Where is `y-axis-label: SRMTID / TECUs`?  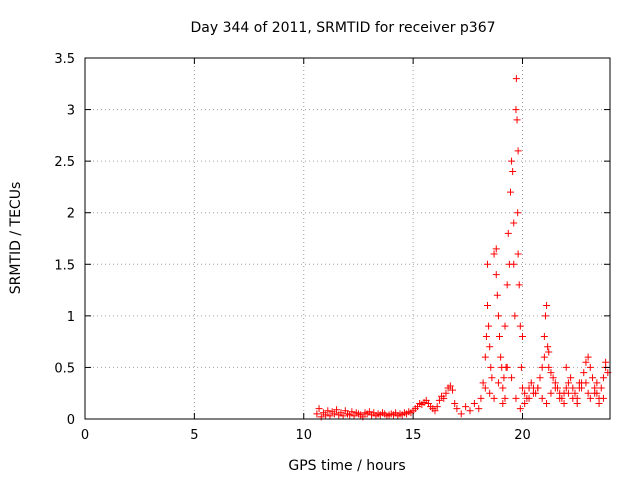 y-axis-label: SRMTID / TECUs is located at coordinates (16, 238).